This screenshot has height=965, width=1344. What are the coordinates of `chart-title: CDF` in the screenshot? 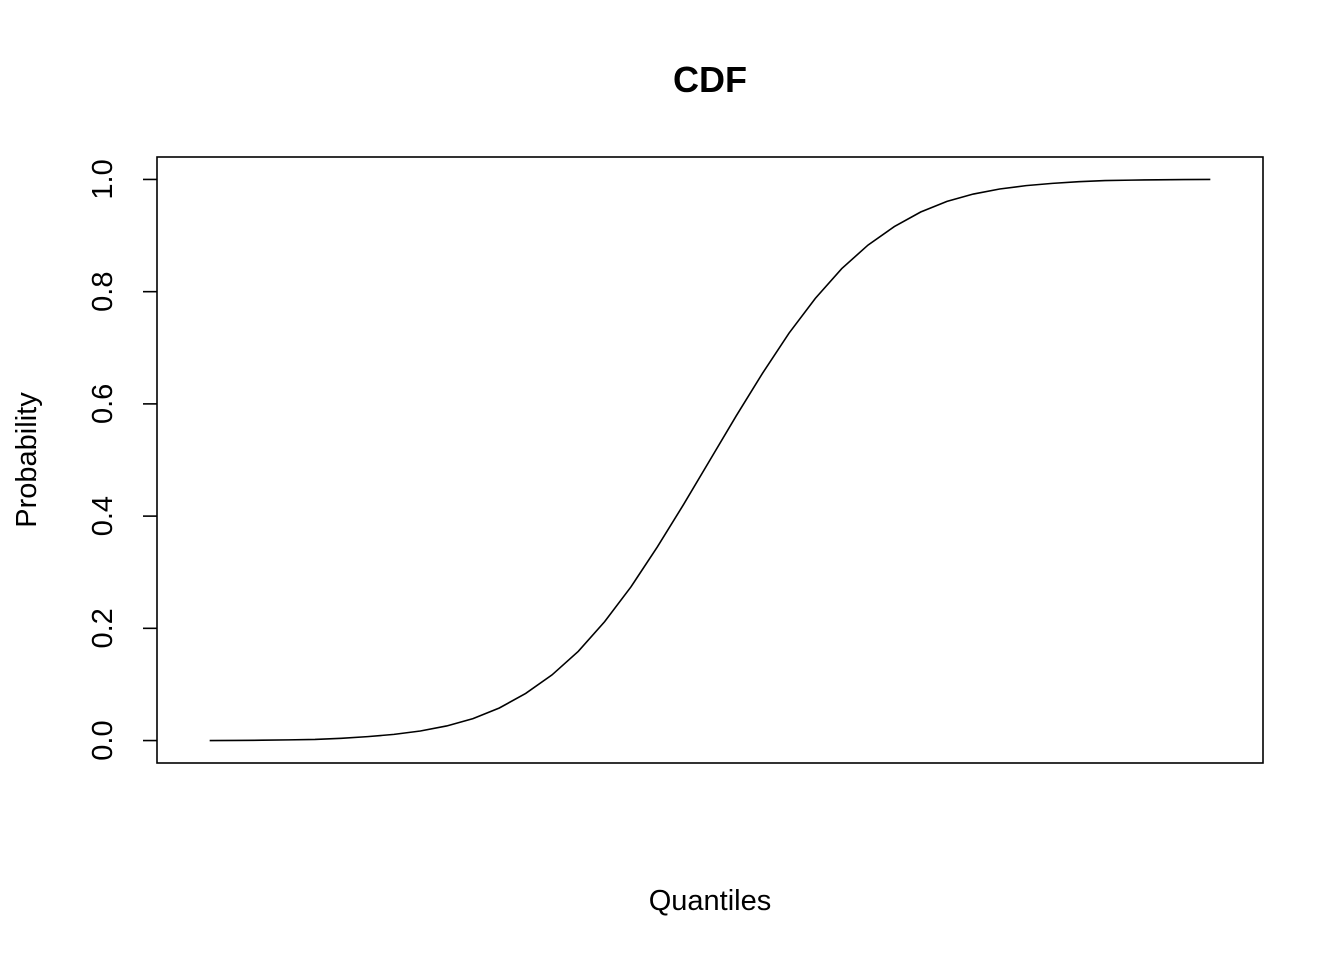 It's located at (710, 79).